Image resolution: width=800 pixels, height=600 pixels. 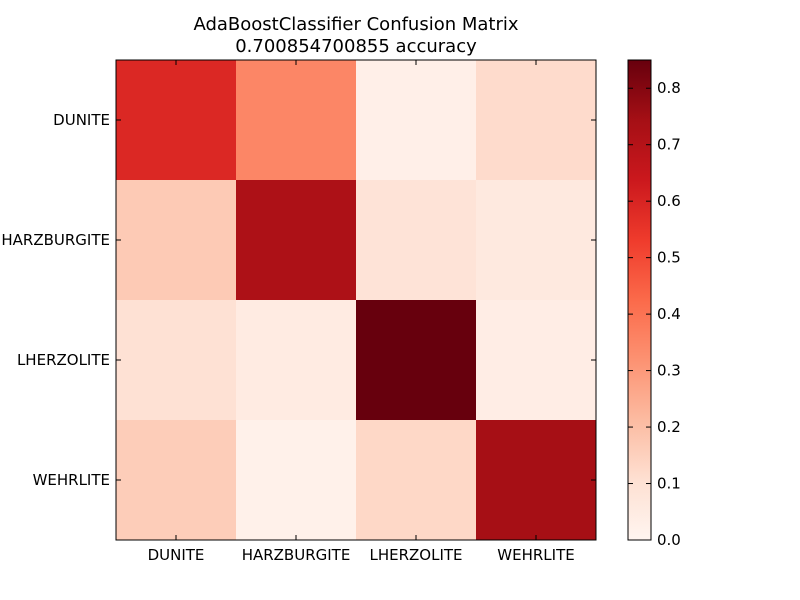 I want to click on colorbar-tick-label: 0.1, so click(x=669, y=484).